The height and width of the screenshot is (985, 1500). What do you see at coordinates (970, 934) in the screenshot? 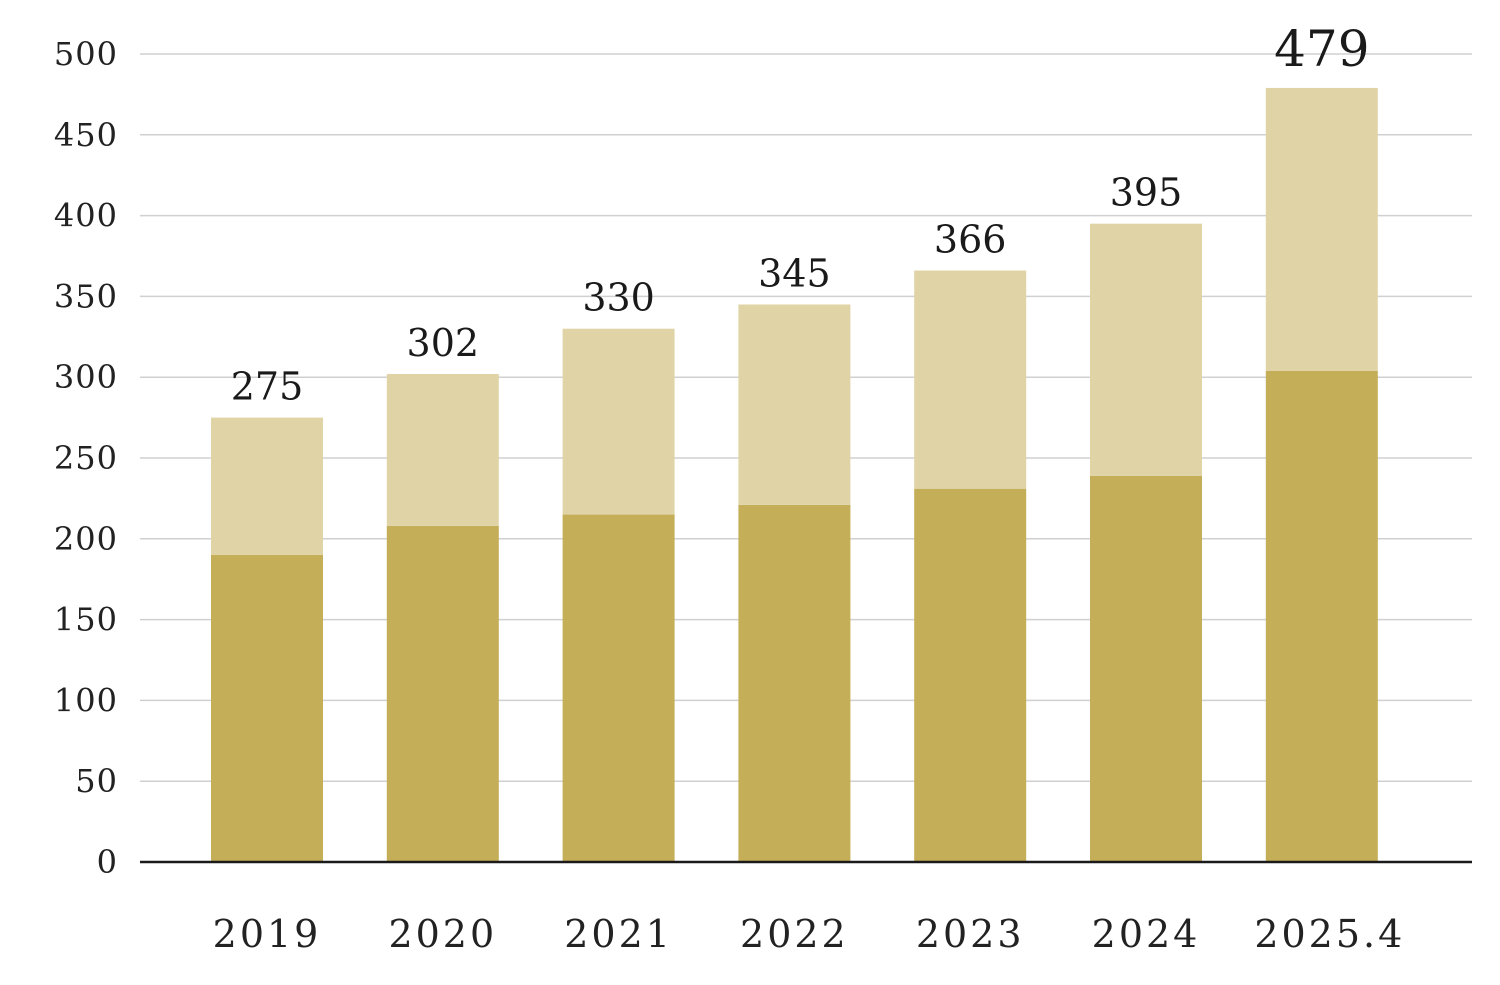
I see `x-category-label: 2023` at bounding box center [970, 934].